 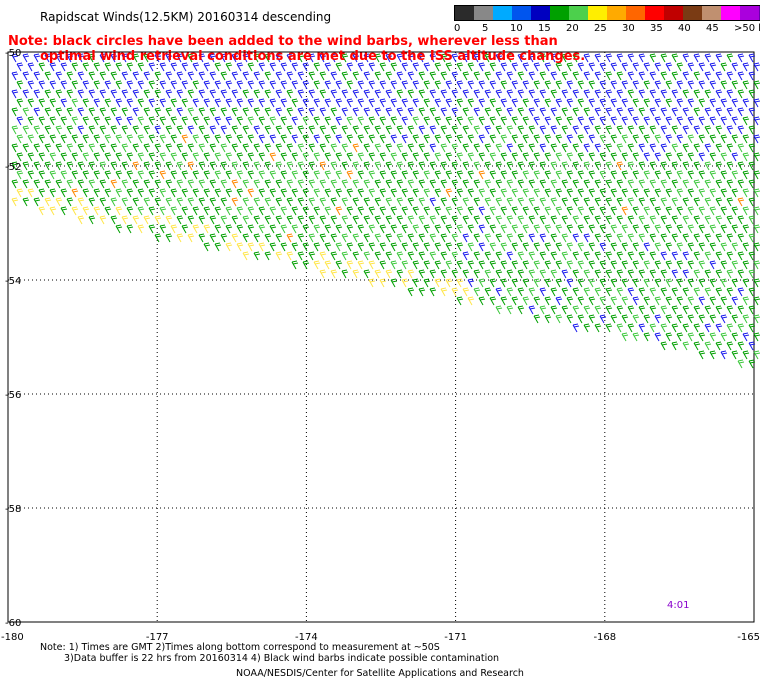 What do you see at coordinates (516, 28) in the screenshot?
I see `colorbar-label: 10` at bounding box center [516, 28].